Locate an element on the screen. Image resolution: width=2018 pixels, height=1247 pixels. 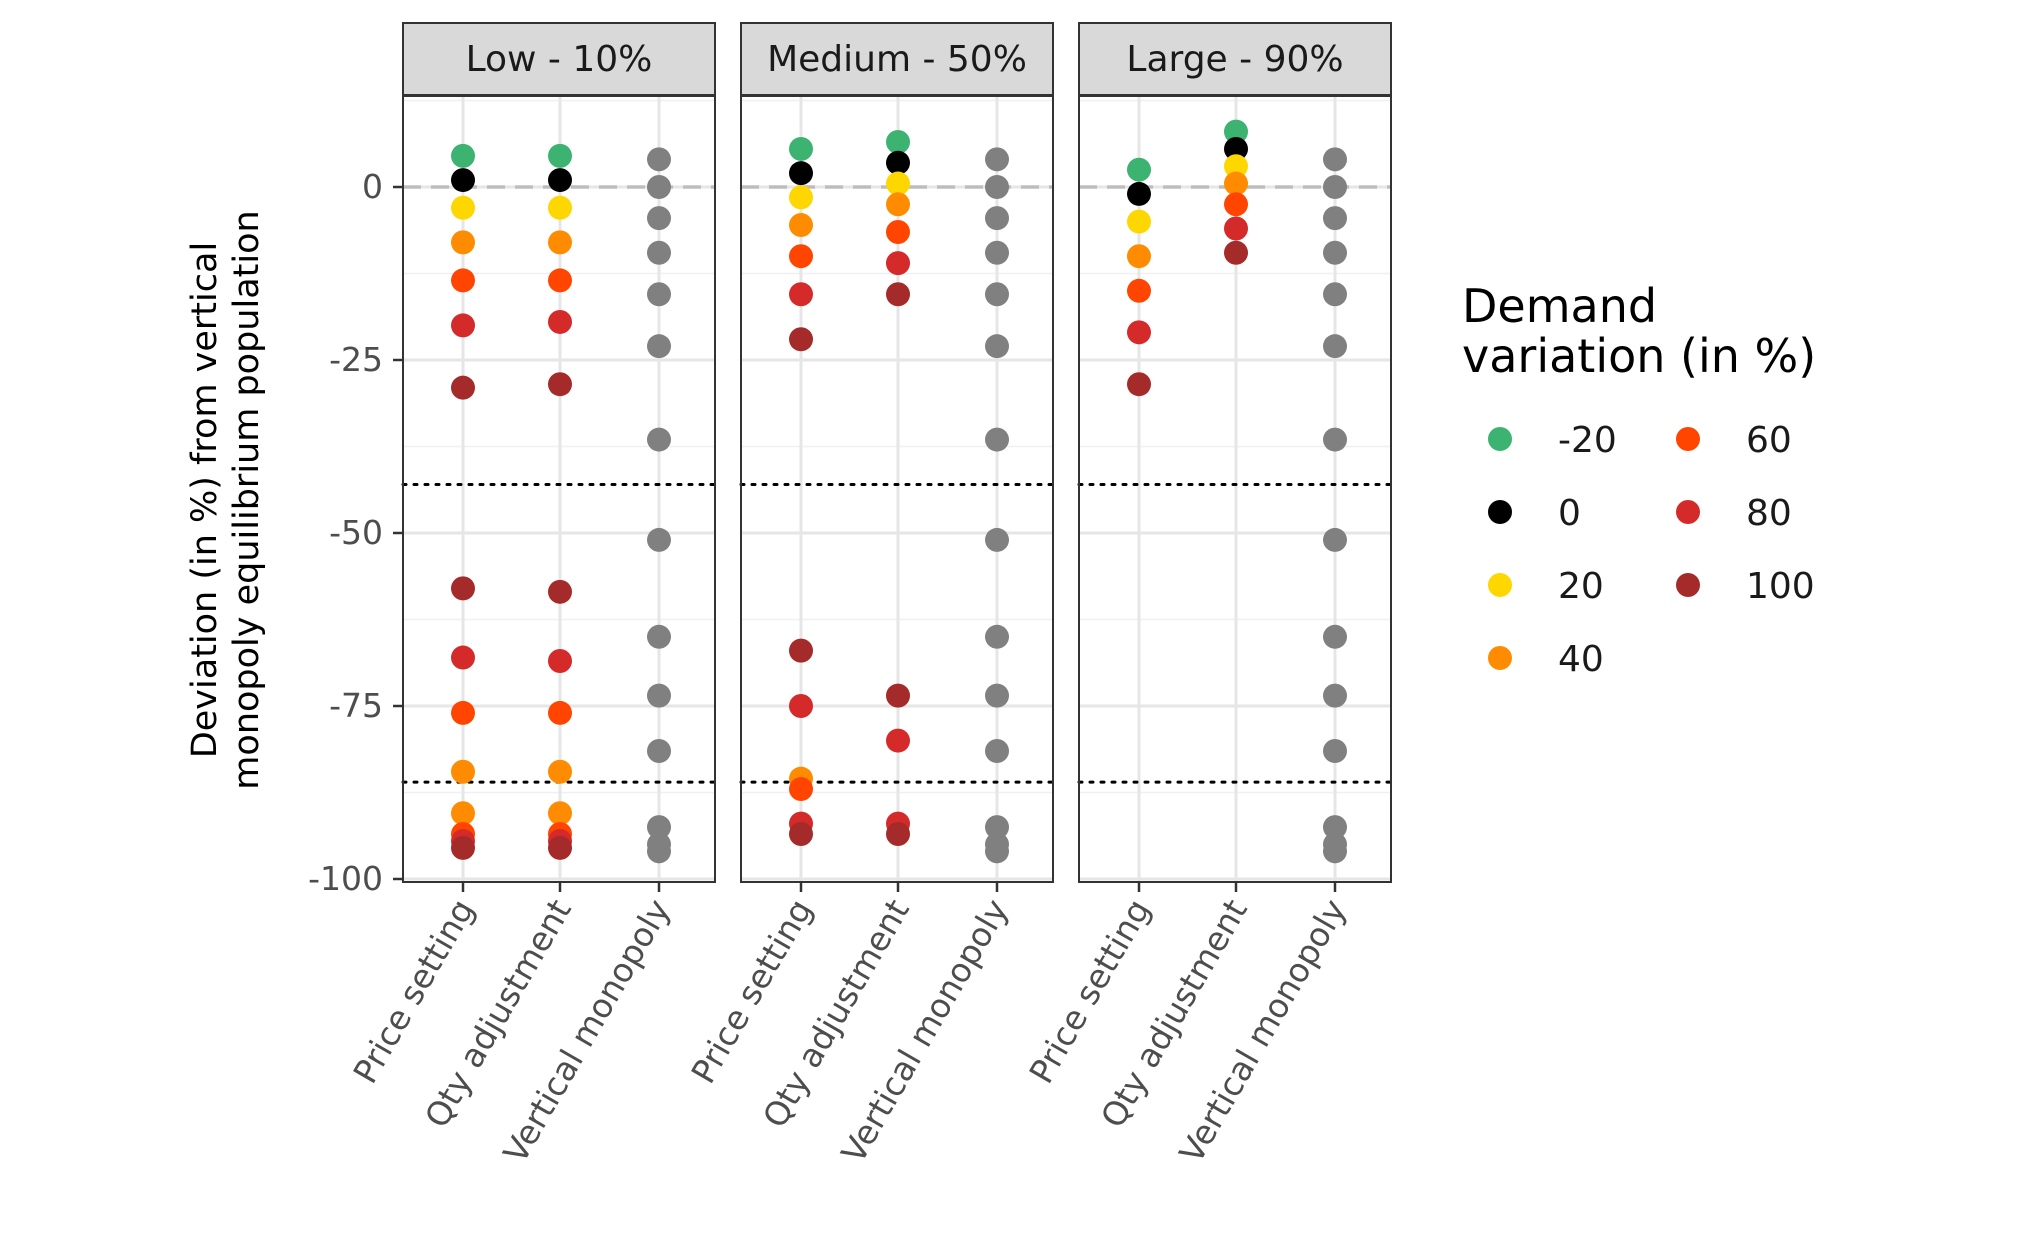
legend-title-line1: Demand is located at coordinates (1559, 306).